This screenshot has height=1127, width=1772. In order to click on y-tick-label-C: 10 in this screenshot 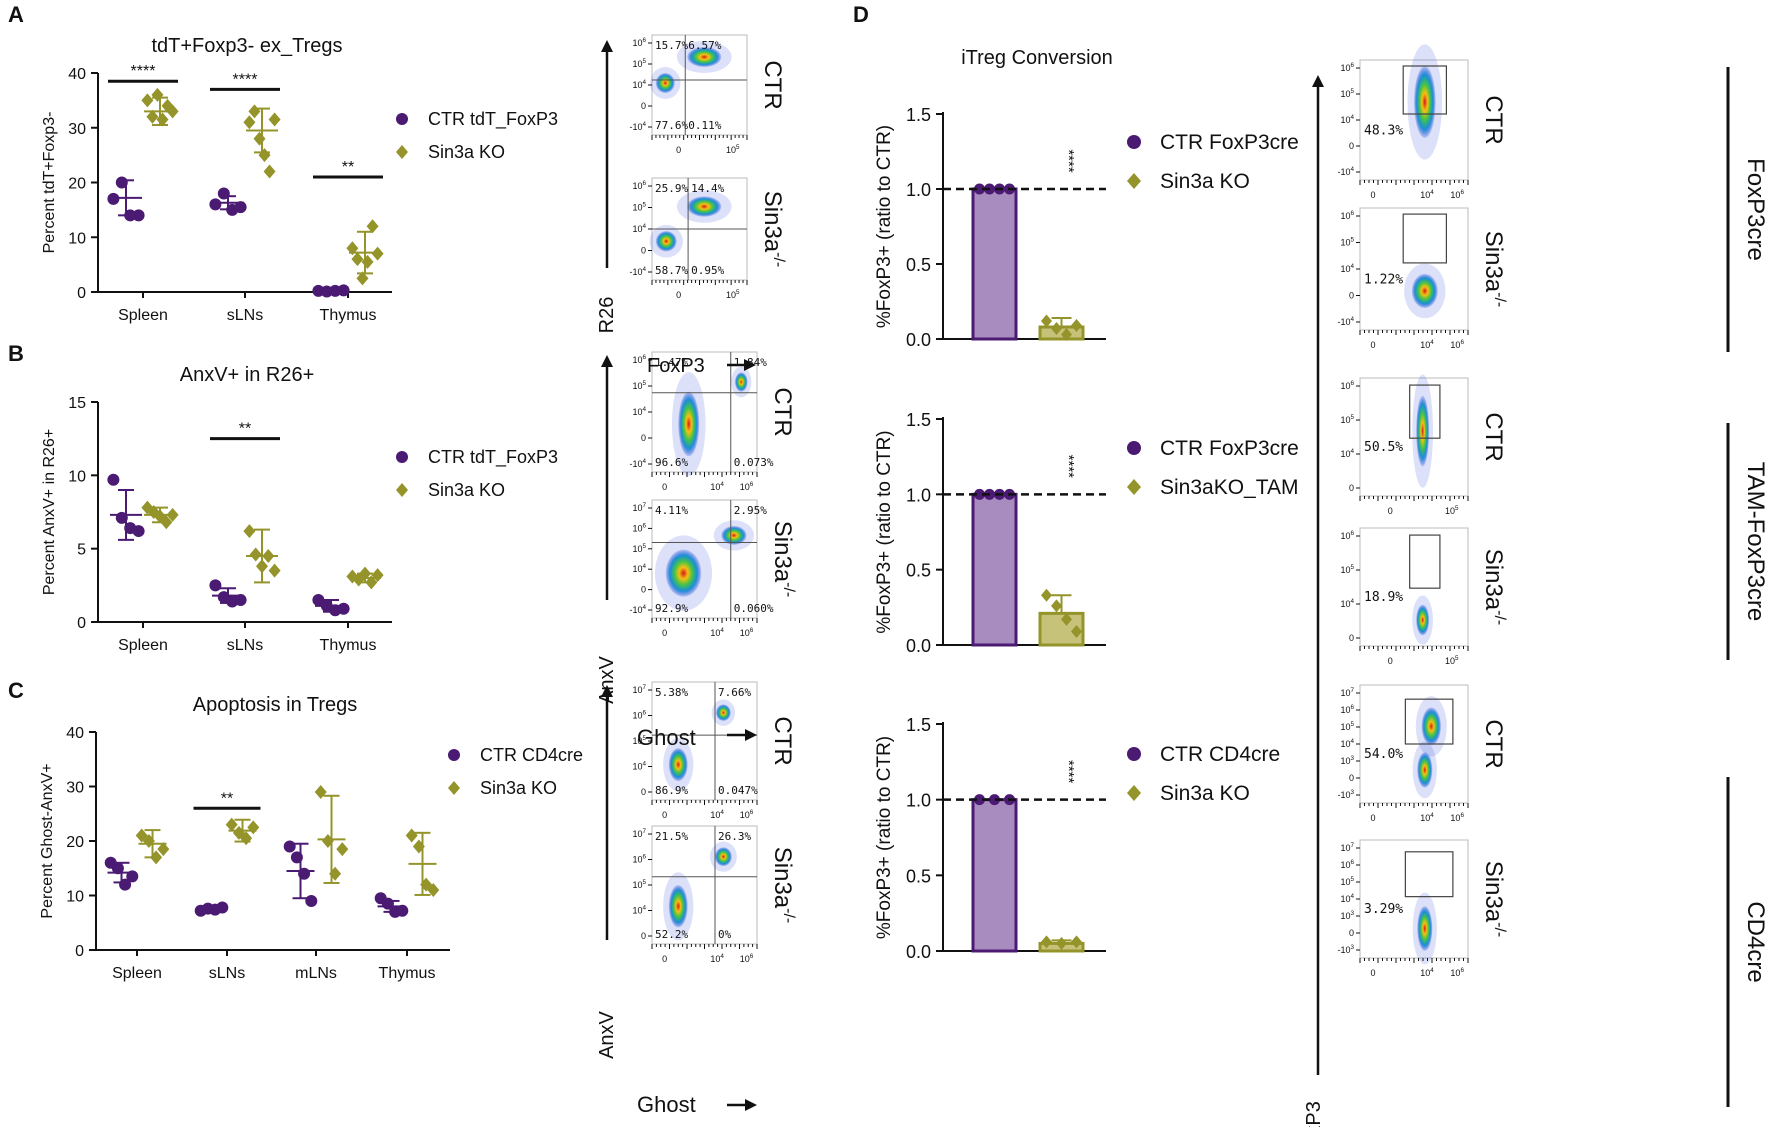, I will do `click(75, 897)`.